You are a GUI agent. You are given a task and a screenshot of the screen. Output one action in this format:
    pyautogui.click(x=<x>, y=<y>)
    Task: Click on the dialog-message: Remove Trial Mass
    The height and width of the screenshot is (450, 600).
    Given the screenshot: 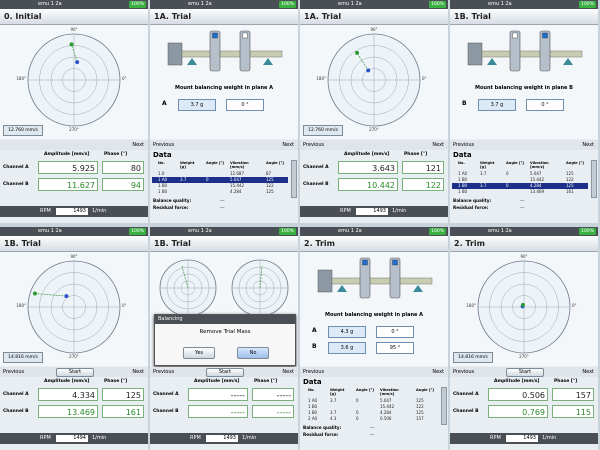 What is the action you would take?
    pyautogui.click(x=225, y=332)
    